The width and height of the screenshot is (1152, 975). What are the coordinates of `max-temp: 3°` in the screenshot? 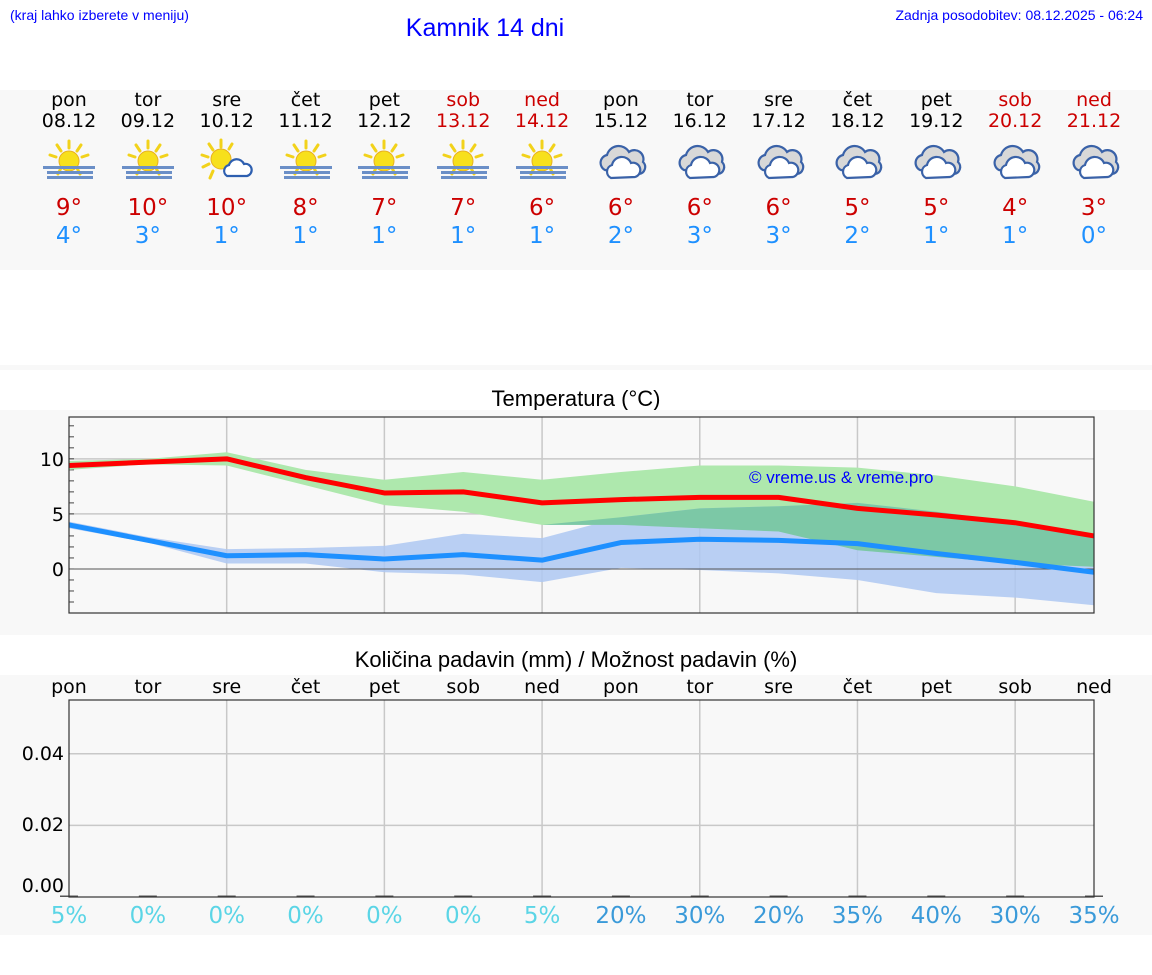 It's located at (1094, 208).